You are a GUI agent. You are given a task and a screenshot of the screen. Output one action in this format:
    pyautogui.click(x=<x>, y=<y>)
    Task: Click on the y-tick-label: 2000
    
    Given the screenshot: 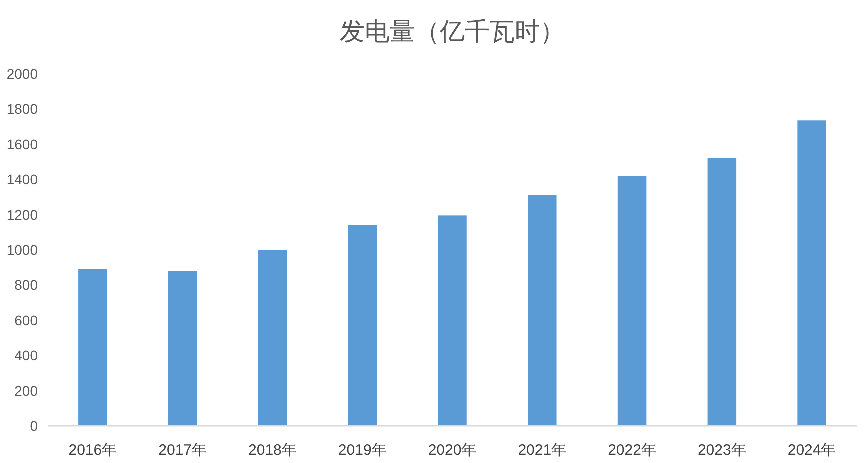 What is the action you would take?
    pyautogui.click(x=22, y=74)
    